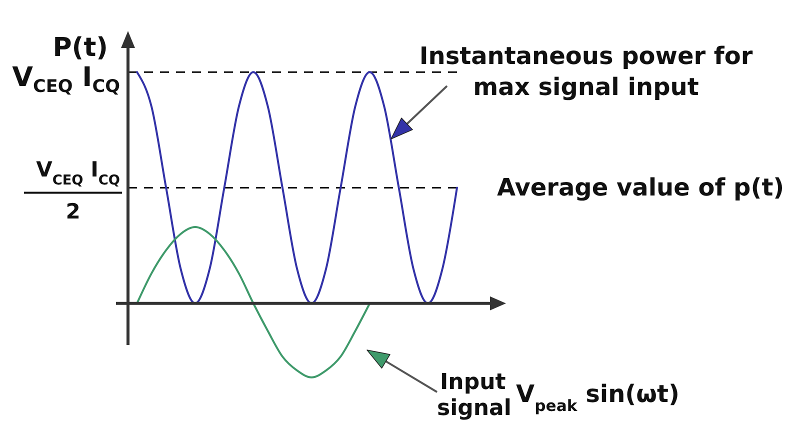 This screenshot has height=439, width=792. Describe the element at coordinates (640, 188) in the screenshot. I see `ref-line-label: Average value of p(t)` at that location.